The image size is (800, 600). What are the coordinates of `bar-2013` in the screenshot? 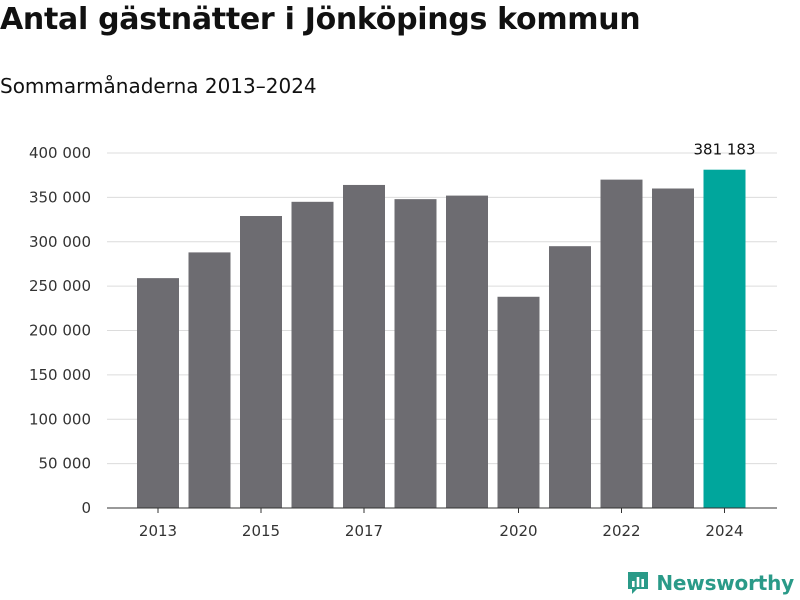 It's located at (158, 393).